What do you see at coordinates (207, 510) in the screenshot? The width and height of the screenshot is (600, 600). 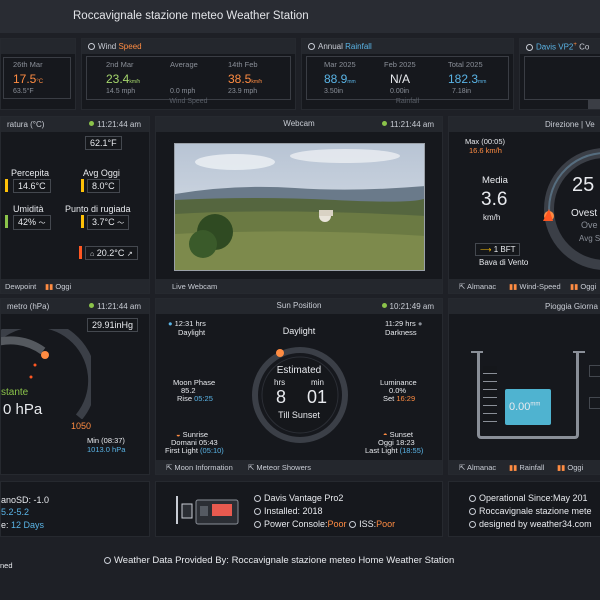 I see `console-icon` at bounding box center [207, 510].